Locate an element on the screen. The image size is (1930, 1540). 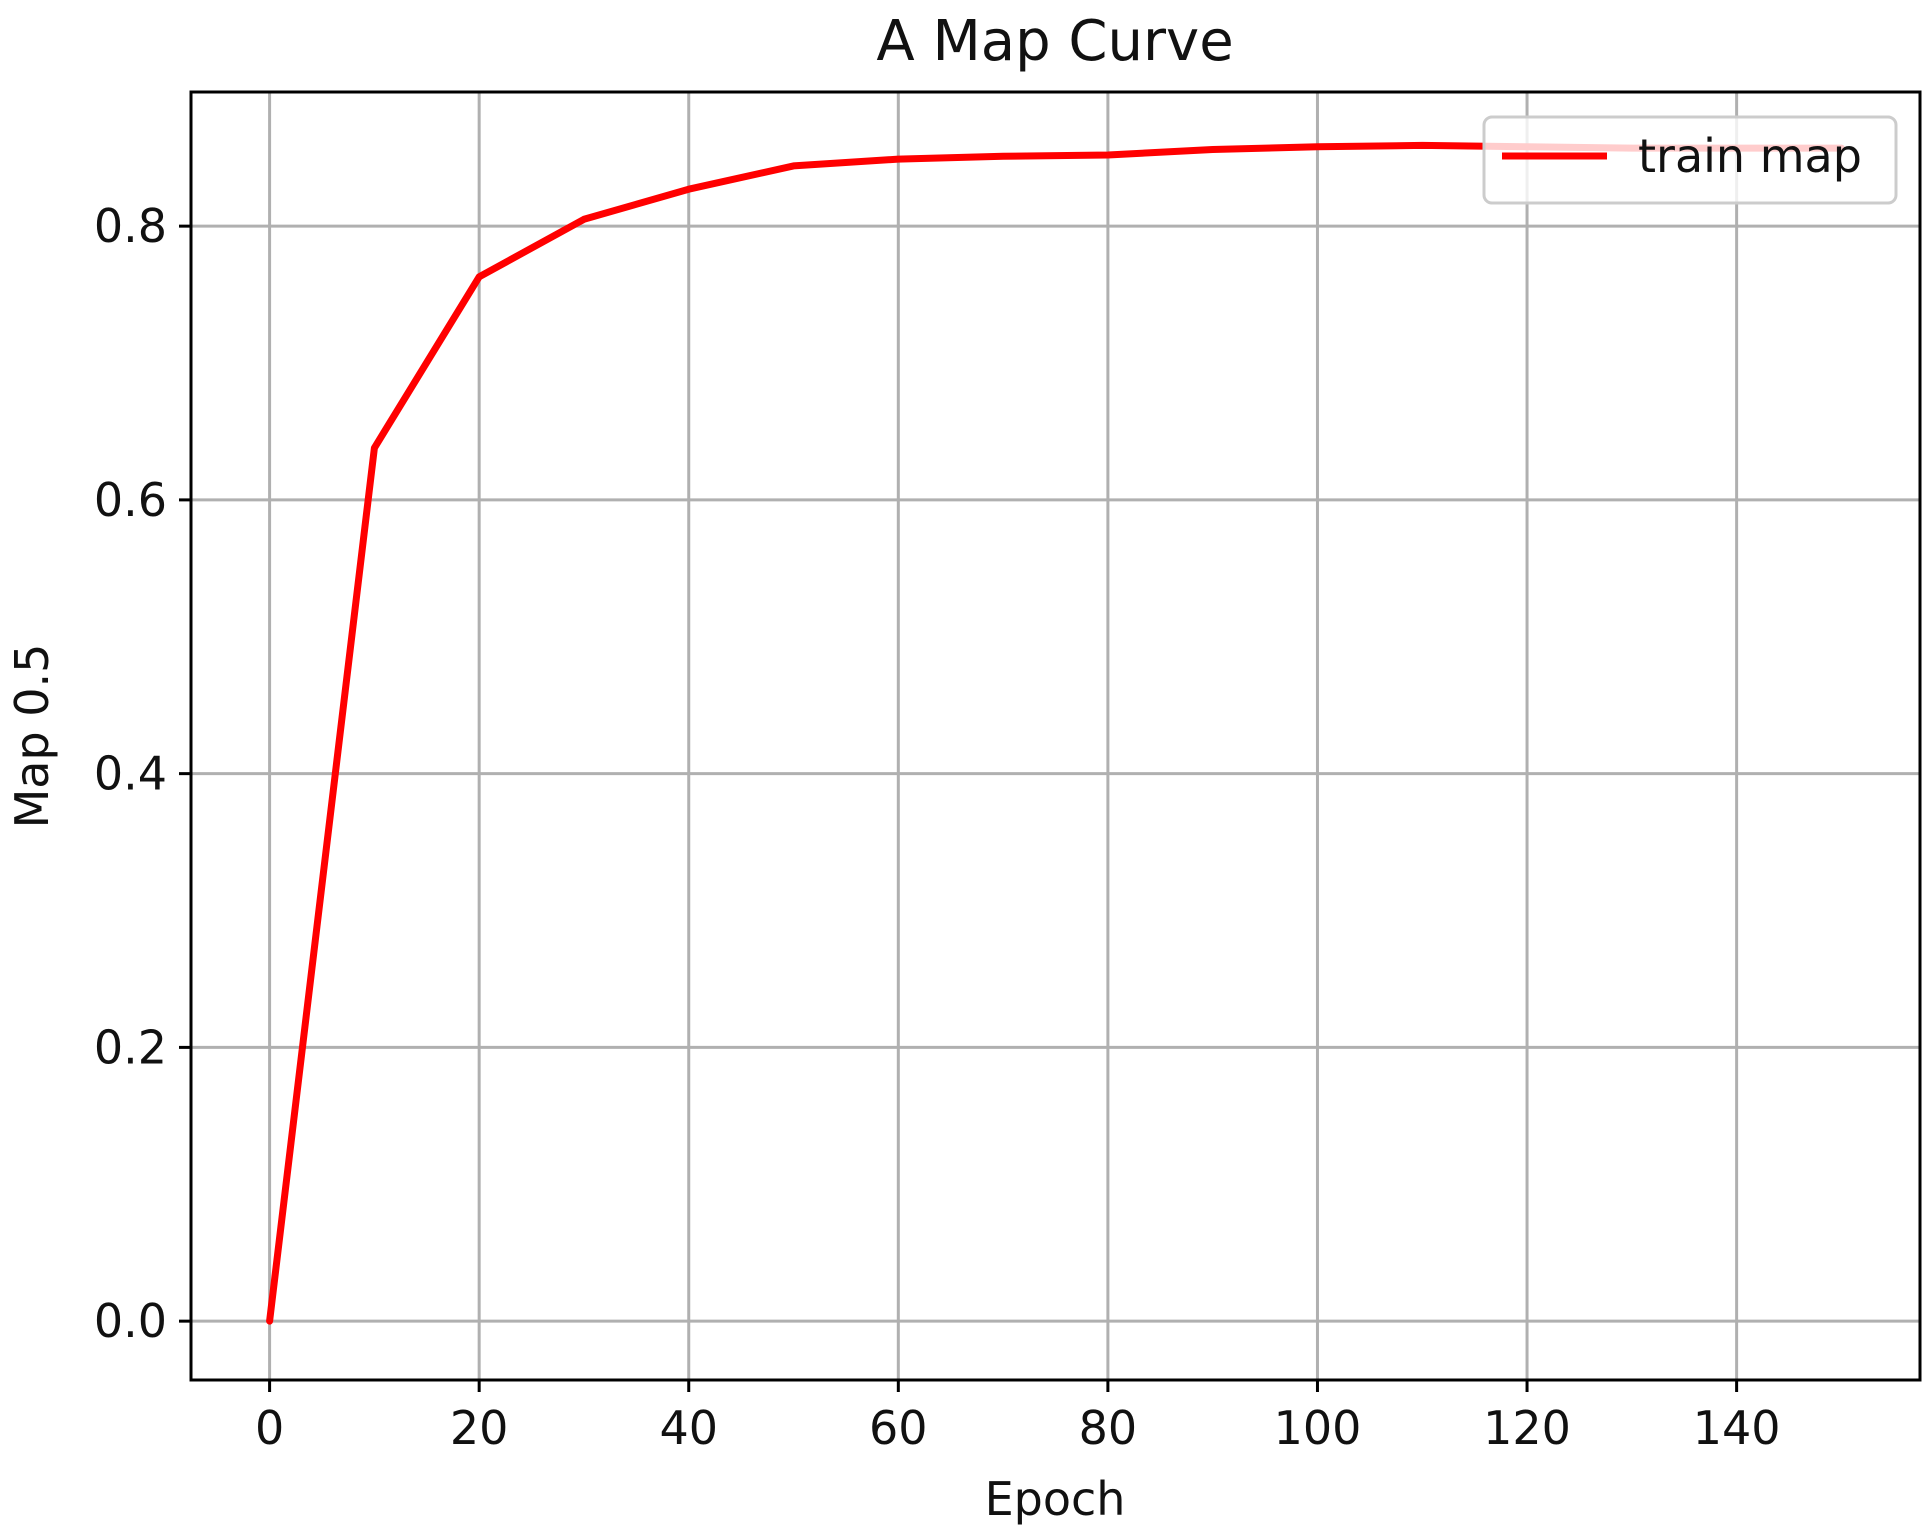
legend-label-train-map: train map is located at coordinates (1750, 156).